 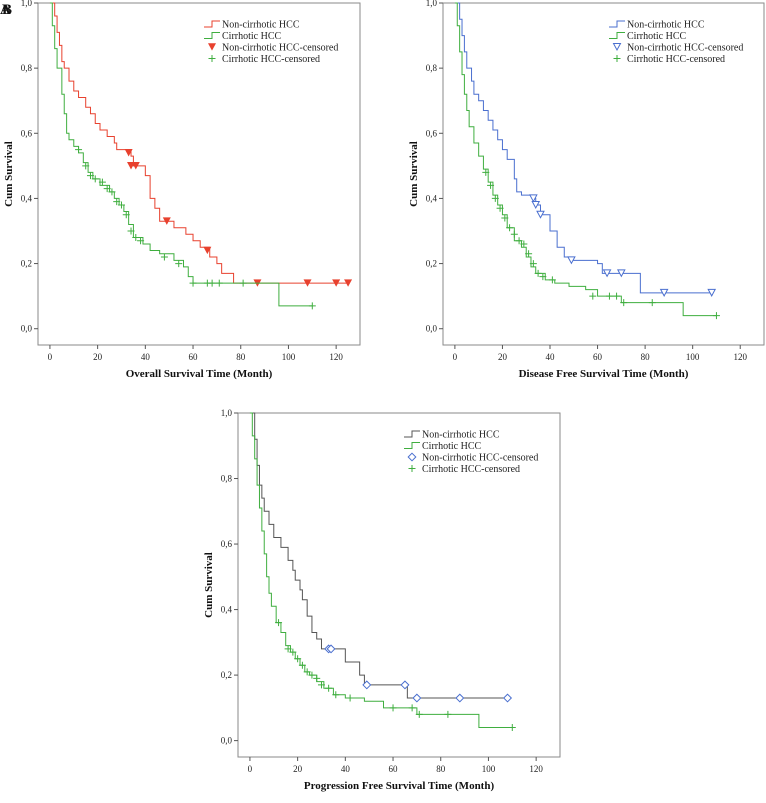 I want to click on y-tick-label: 0,0, so click(x=27, y=329).